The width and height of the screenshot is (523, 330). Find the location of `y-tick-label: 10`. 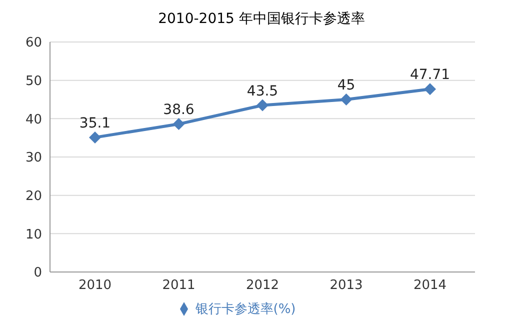

y-tick-label: 10 is located at coordinates (33, 234).